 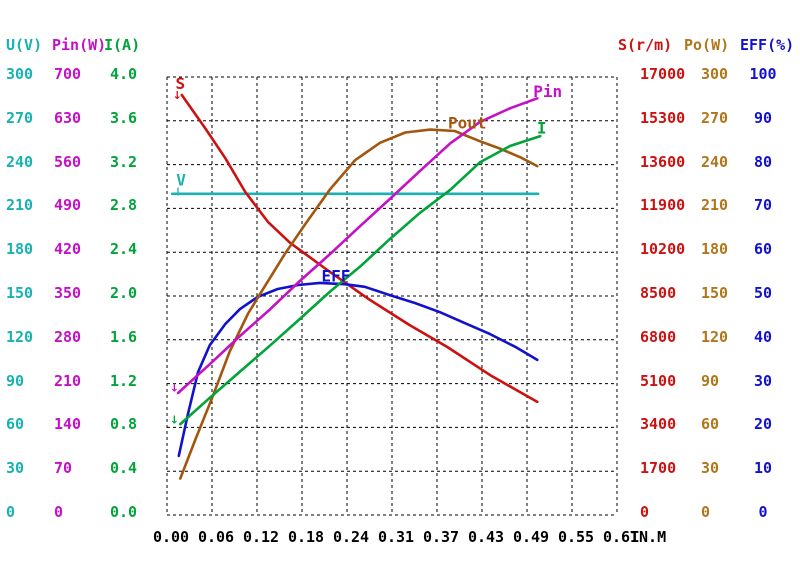 What do you see at coordinates (763, 424) in the screenshot?
I see `tick-label: 20` at bounding box center [763, 424].